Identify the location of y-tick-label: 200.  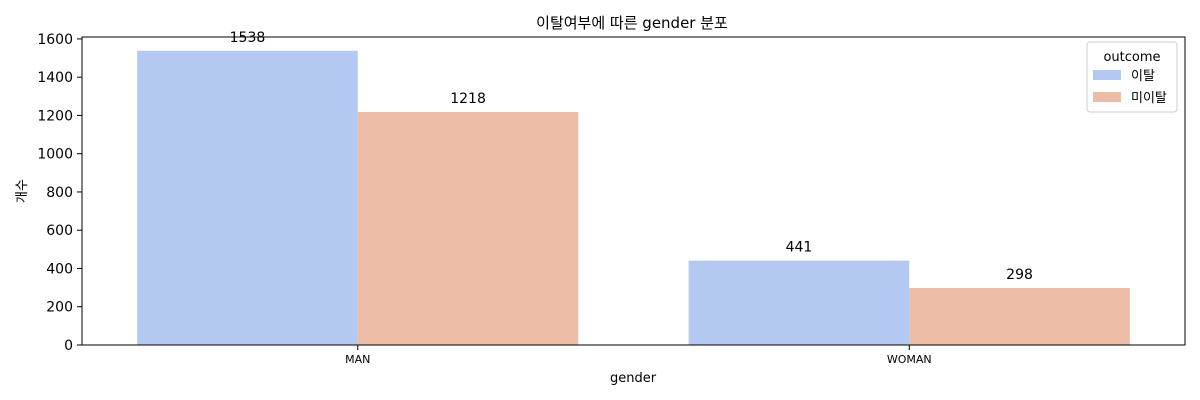
(59, 308).